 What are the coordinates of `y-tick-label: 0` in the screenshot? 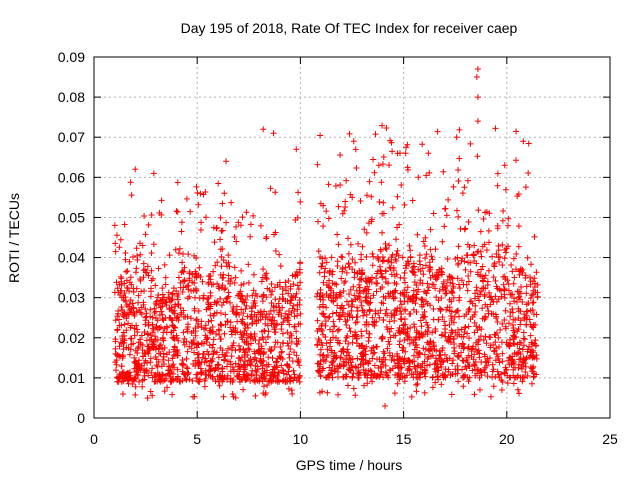 It's located at (81, 418).